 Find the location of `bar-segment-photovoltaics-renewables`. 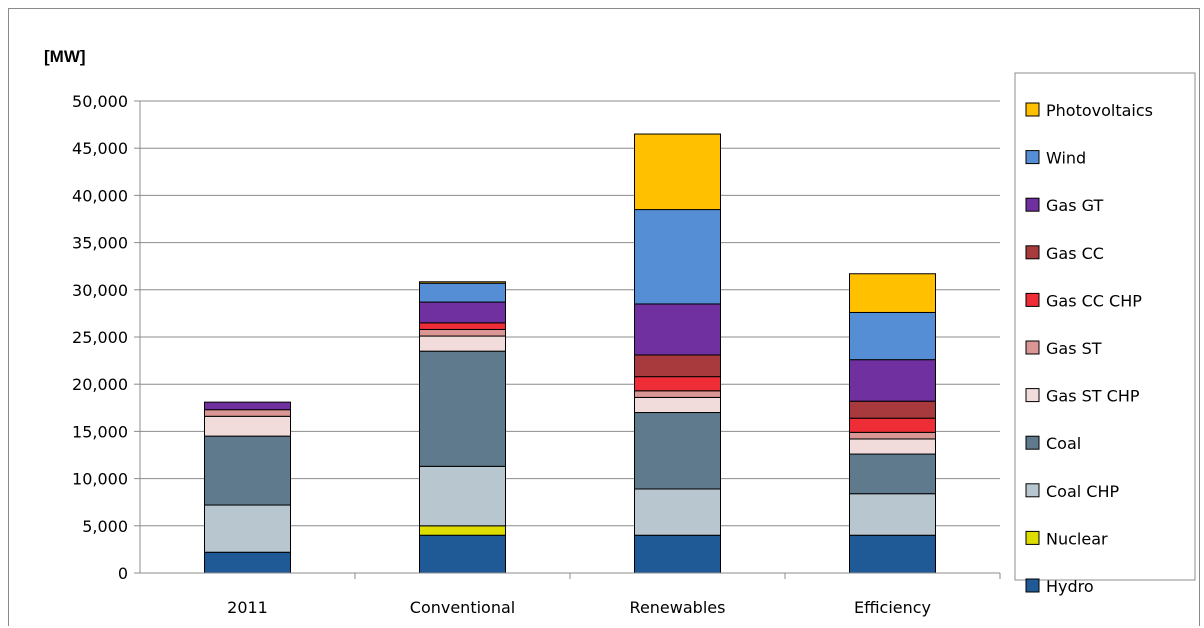

bar-segment-photovoltaics-renewables is located at coordinates (677, 172).